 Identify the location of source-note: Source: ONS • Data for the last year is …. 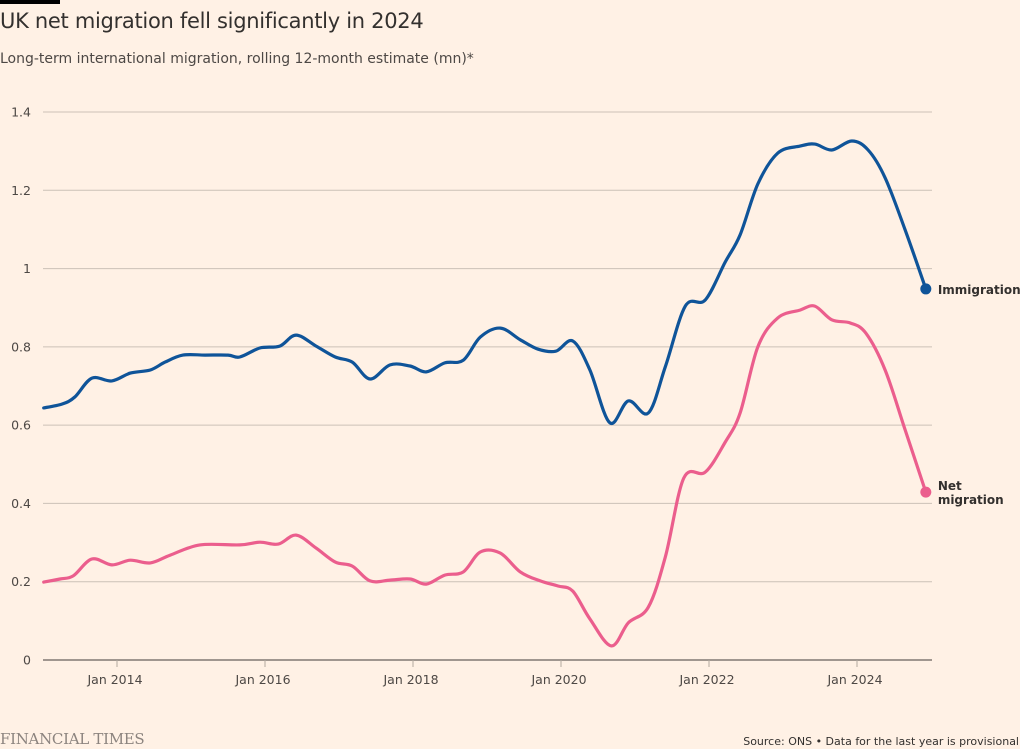
(881, 741).